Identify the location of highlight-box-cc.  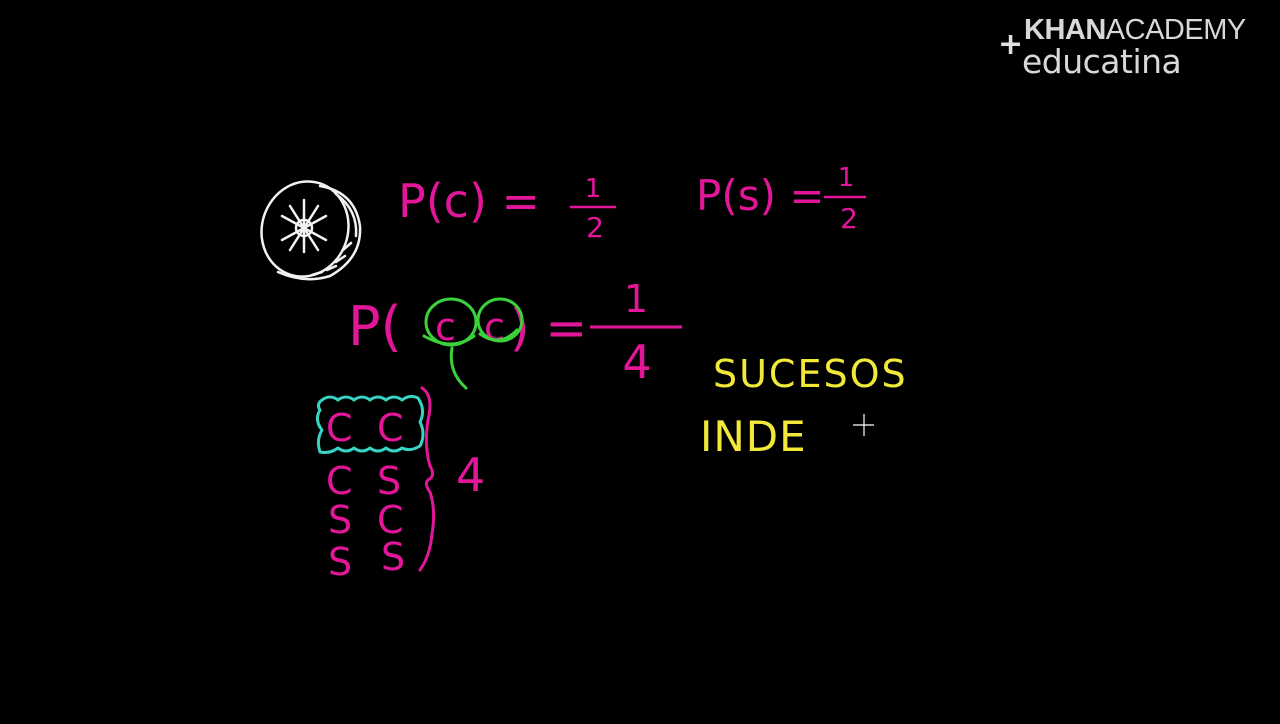
(370, 424).